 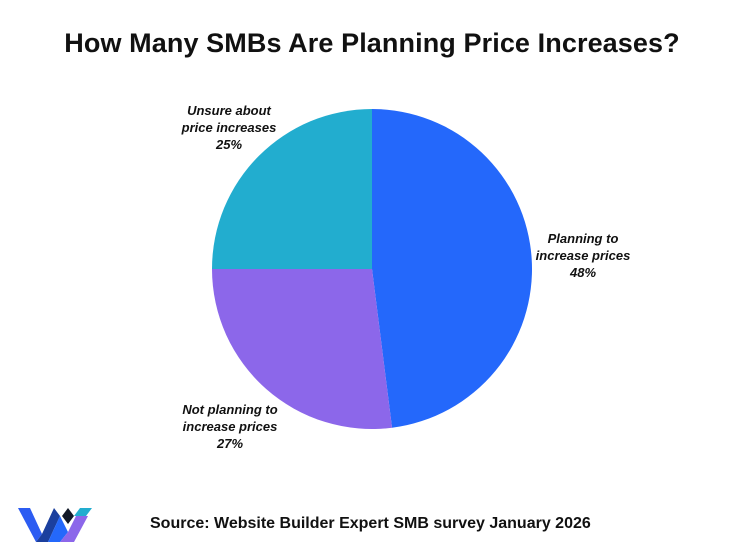 I want to click on slice-label-3: Unsure about price increases 25%, so click(x=229, y=127).